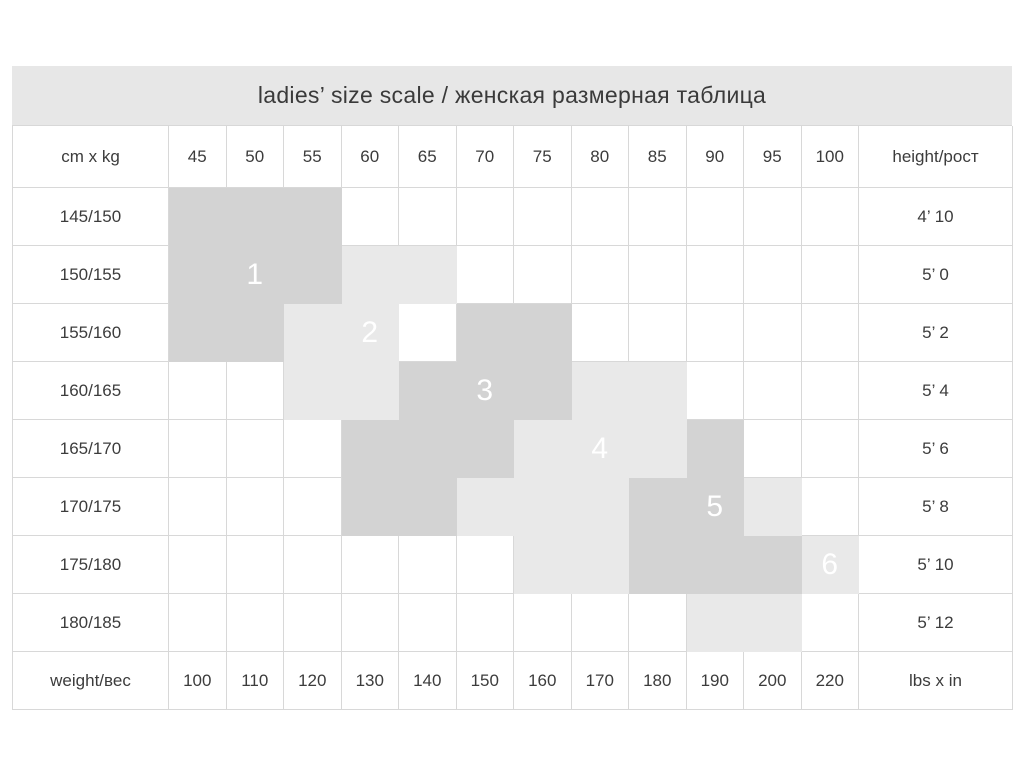  Describe the element at coordinates (936, 565) in the screenshot. I see `height-ft-label: 5’ 10` at that location.